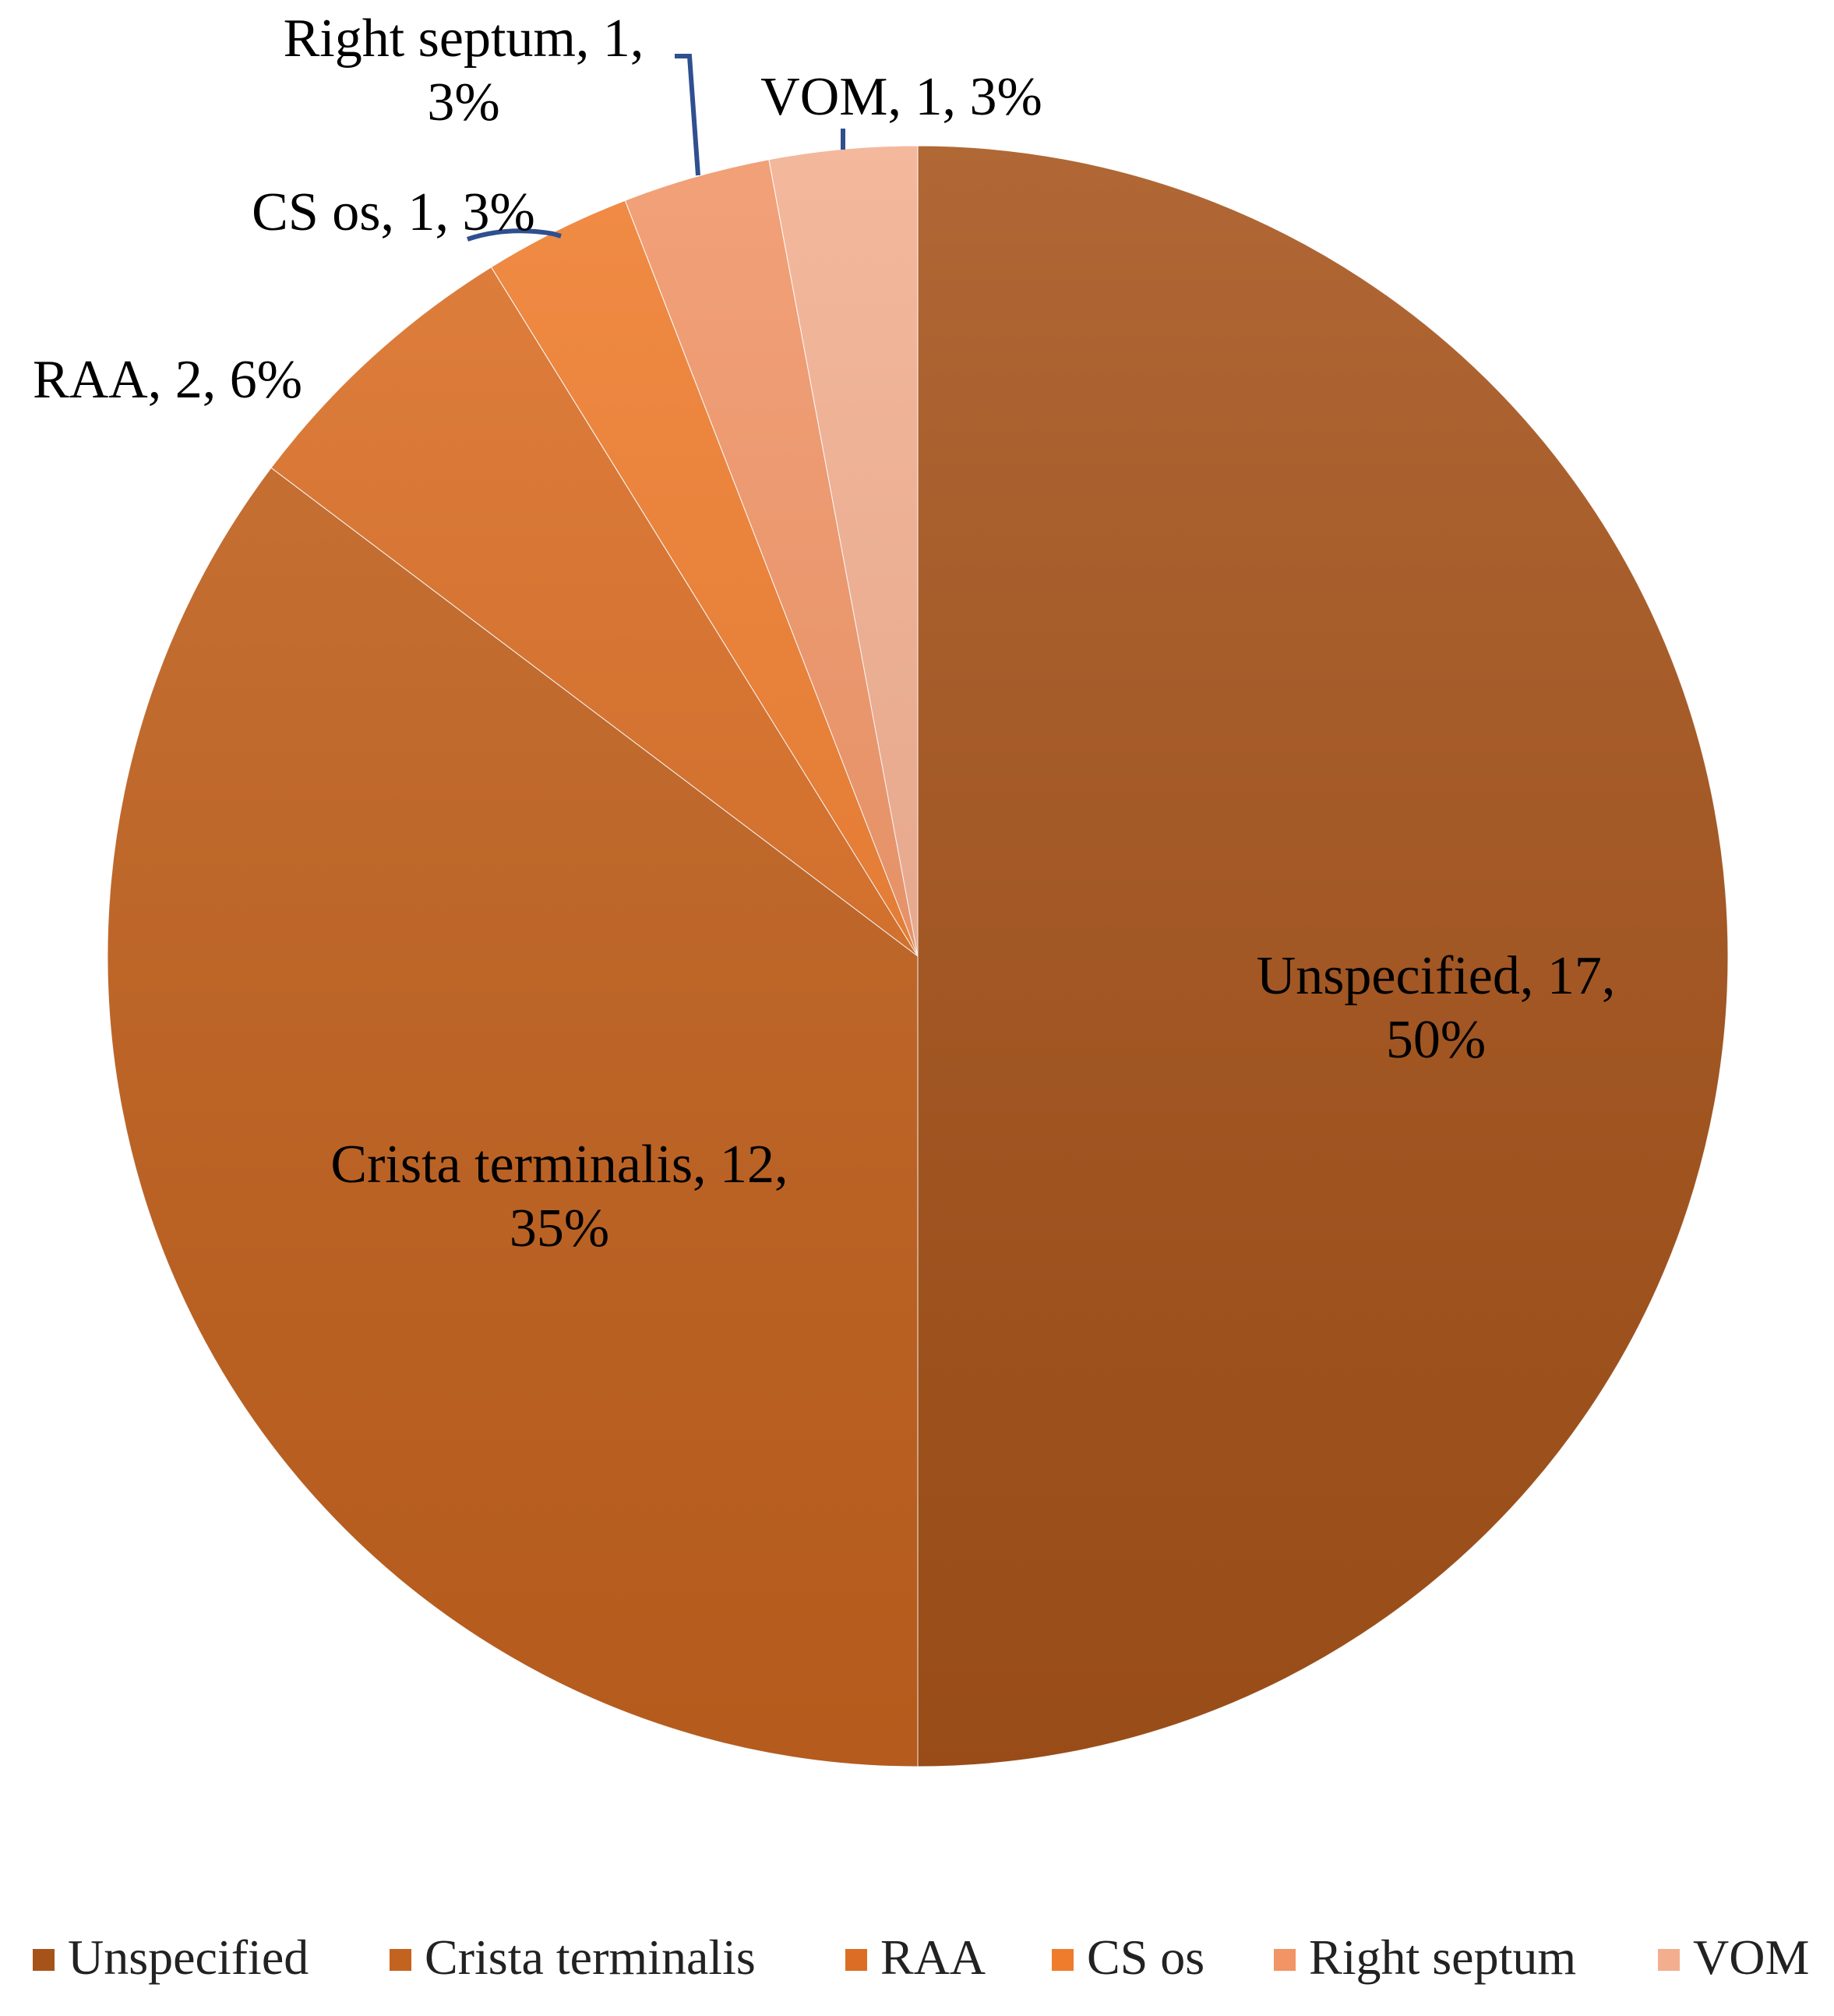  What do you see at coordinates (559, 1197) in the screenshot?
I see `data-label-crista-terminalis: Crista terminalis, 12, 35%` at bounding box center [559, 1197].